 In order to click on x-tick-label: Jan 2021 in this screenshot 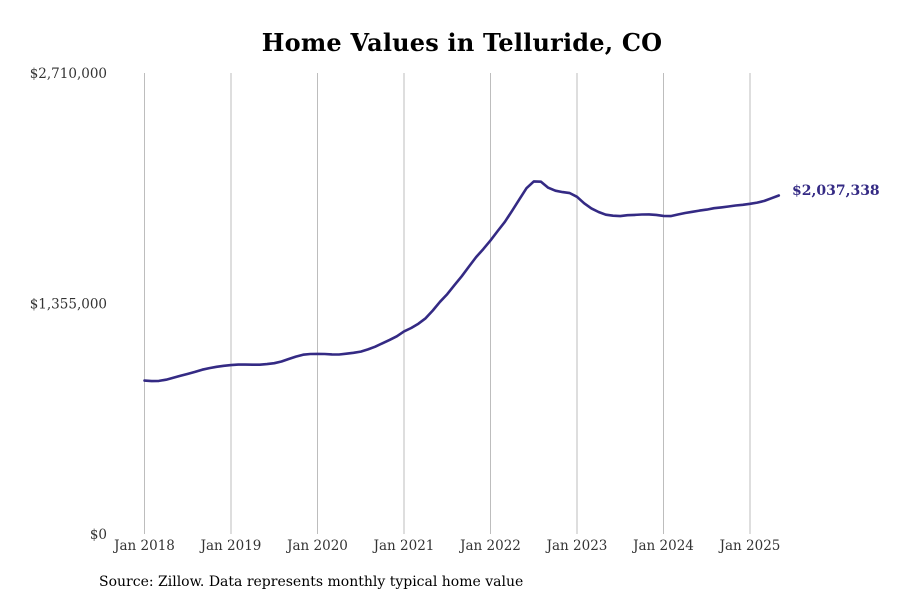, I will do `click(403, 546)`.